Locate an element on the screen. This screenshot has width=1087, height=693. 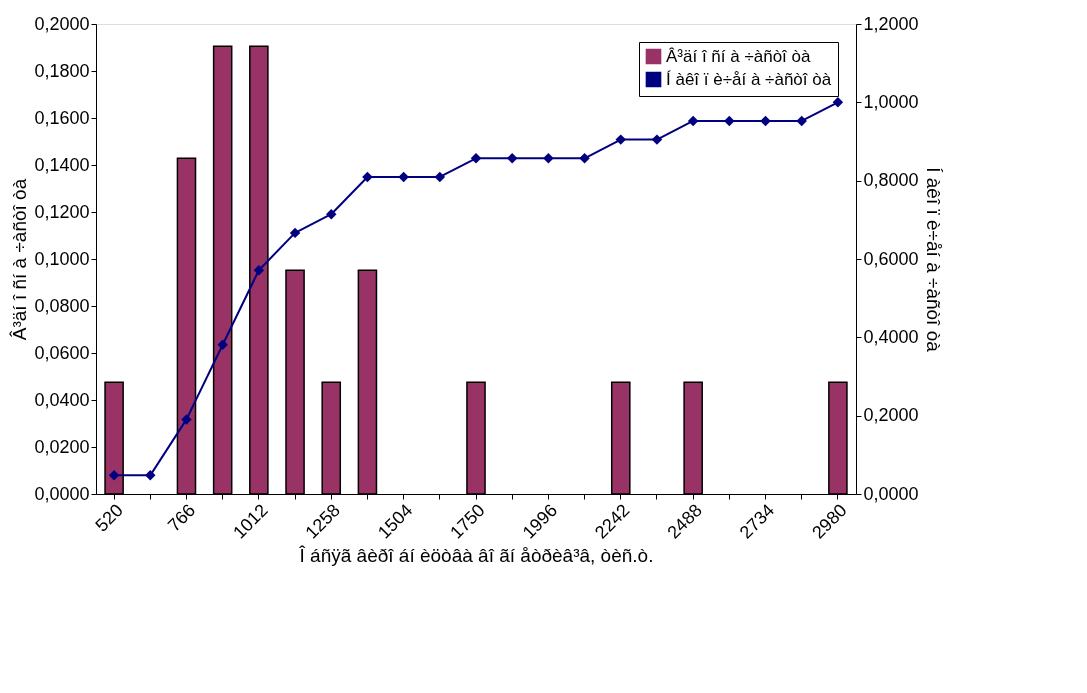
y2-tick-label: 0,2000 is located at coordinates (891, 415).